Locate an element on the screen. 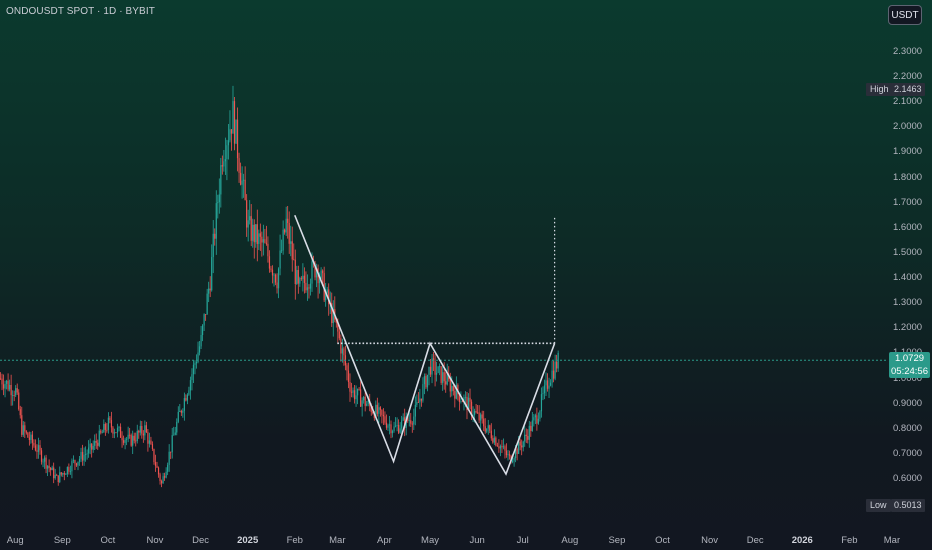 This screenshot has width=932, height=550. price-axis-label: 0.7000 is located at coordinates (908, 453).